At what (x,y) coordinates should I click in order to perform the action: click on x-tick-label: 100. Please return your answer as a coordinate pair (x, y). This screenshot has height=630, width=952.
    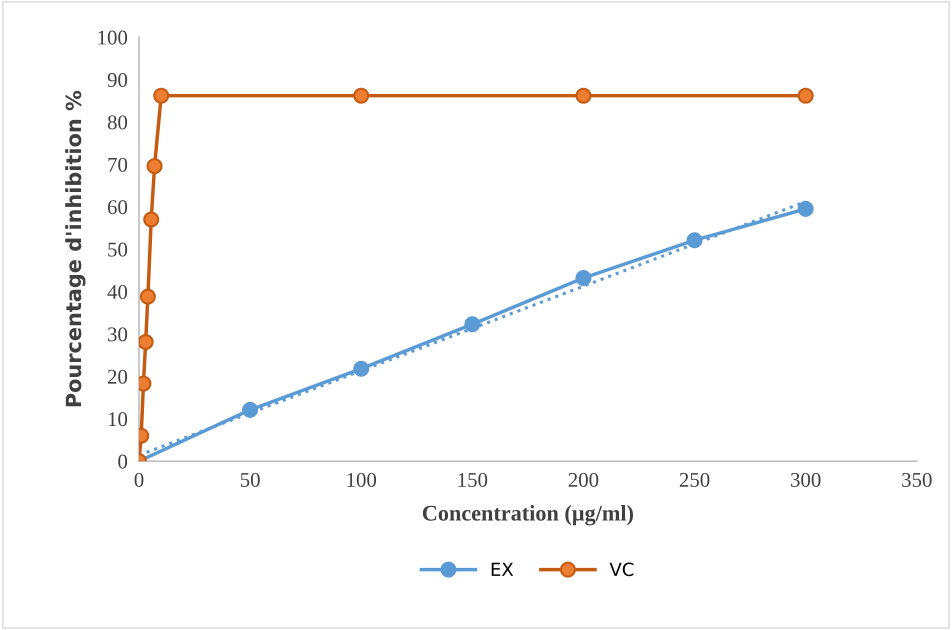
    Looking at the image, I should click on (361, 479).